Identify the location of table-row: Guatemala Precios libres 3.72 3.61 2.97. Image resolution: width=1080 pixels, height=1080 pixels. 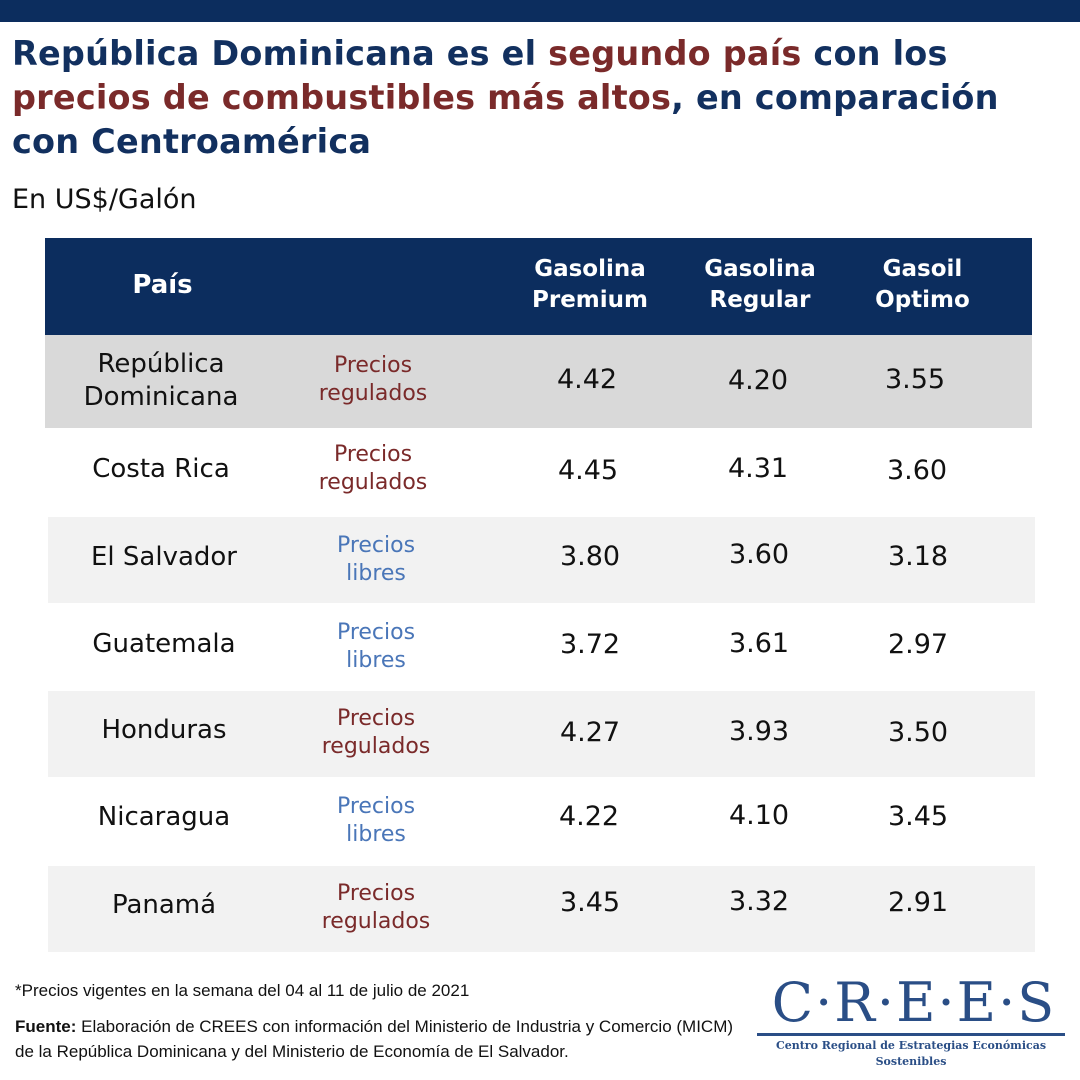
(541, 647).